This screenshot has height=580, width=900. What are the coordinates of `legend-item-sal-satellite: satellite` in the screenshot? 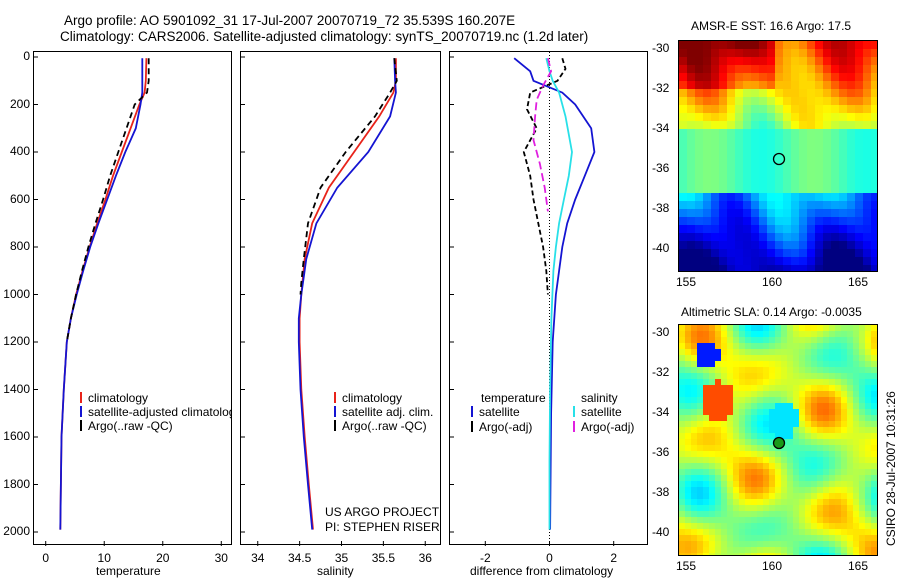 It's located at (597, 412).